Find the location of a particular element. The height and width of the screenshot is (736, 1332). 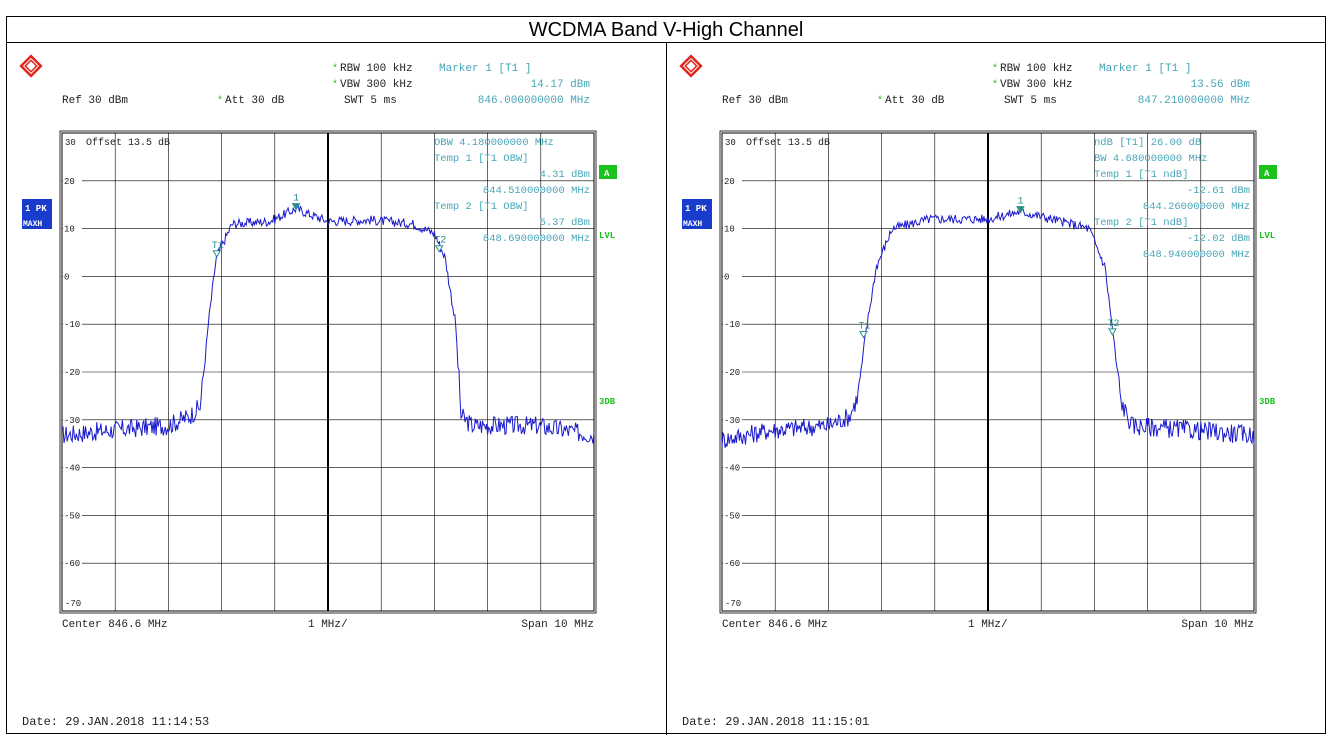

y-tick-label: -20 is located at coordinates (72, 373).